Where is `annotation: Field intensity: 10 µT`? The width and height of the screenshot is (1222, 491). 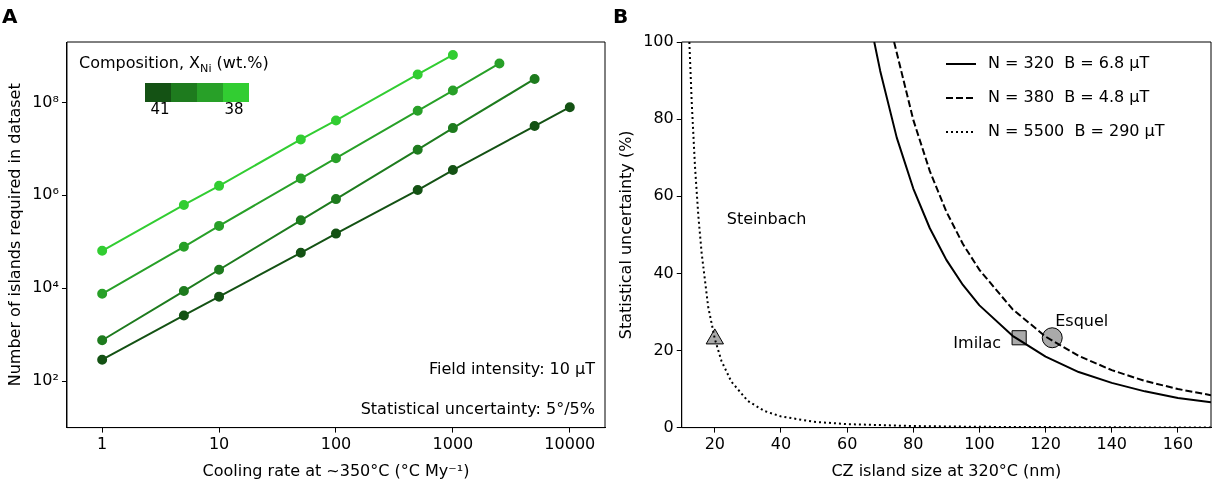
annotation: Field intensity: 10 µT is located at coordinates (512, 368).